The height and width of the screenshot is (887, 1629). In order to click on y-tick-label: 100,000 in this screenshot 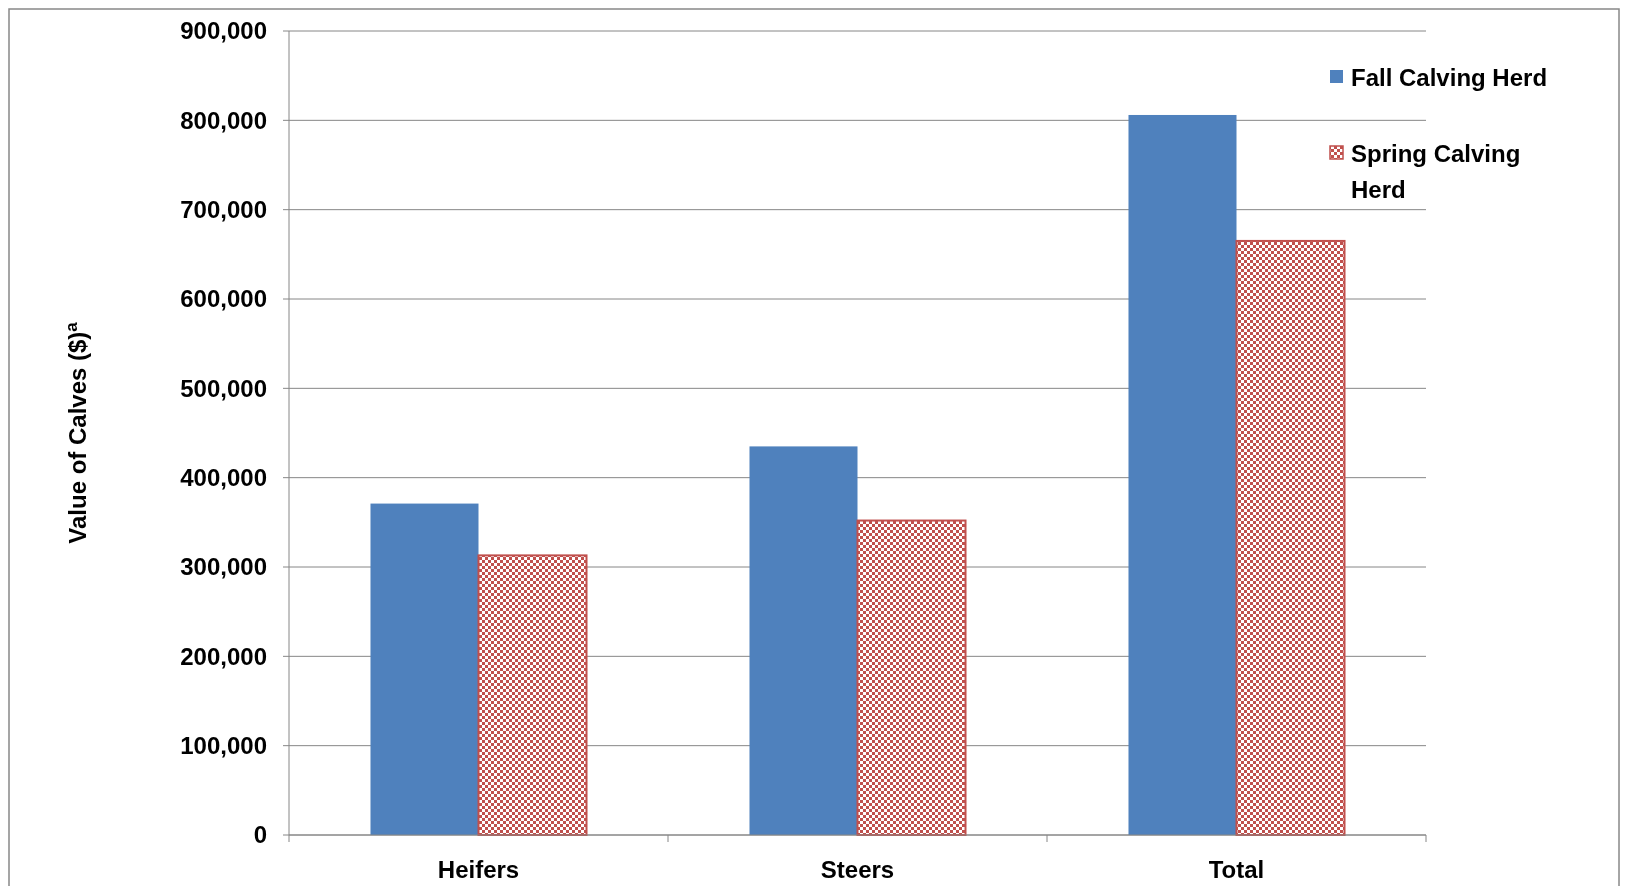, I will do `click(223, 746)`.